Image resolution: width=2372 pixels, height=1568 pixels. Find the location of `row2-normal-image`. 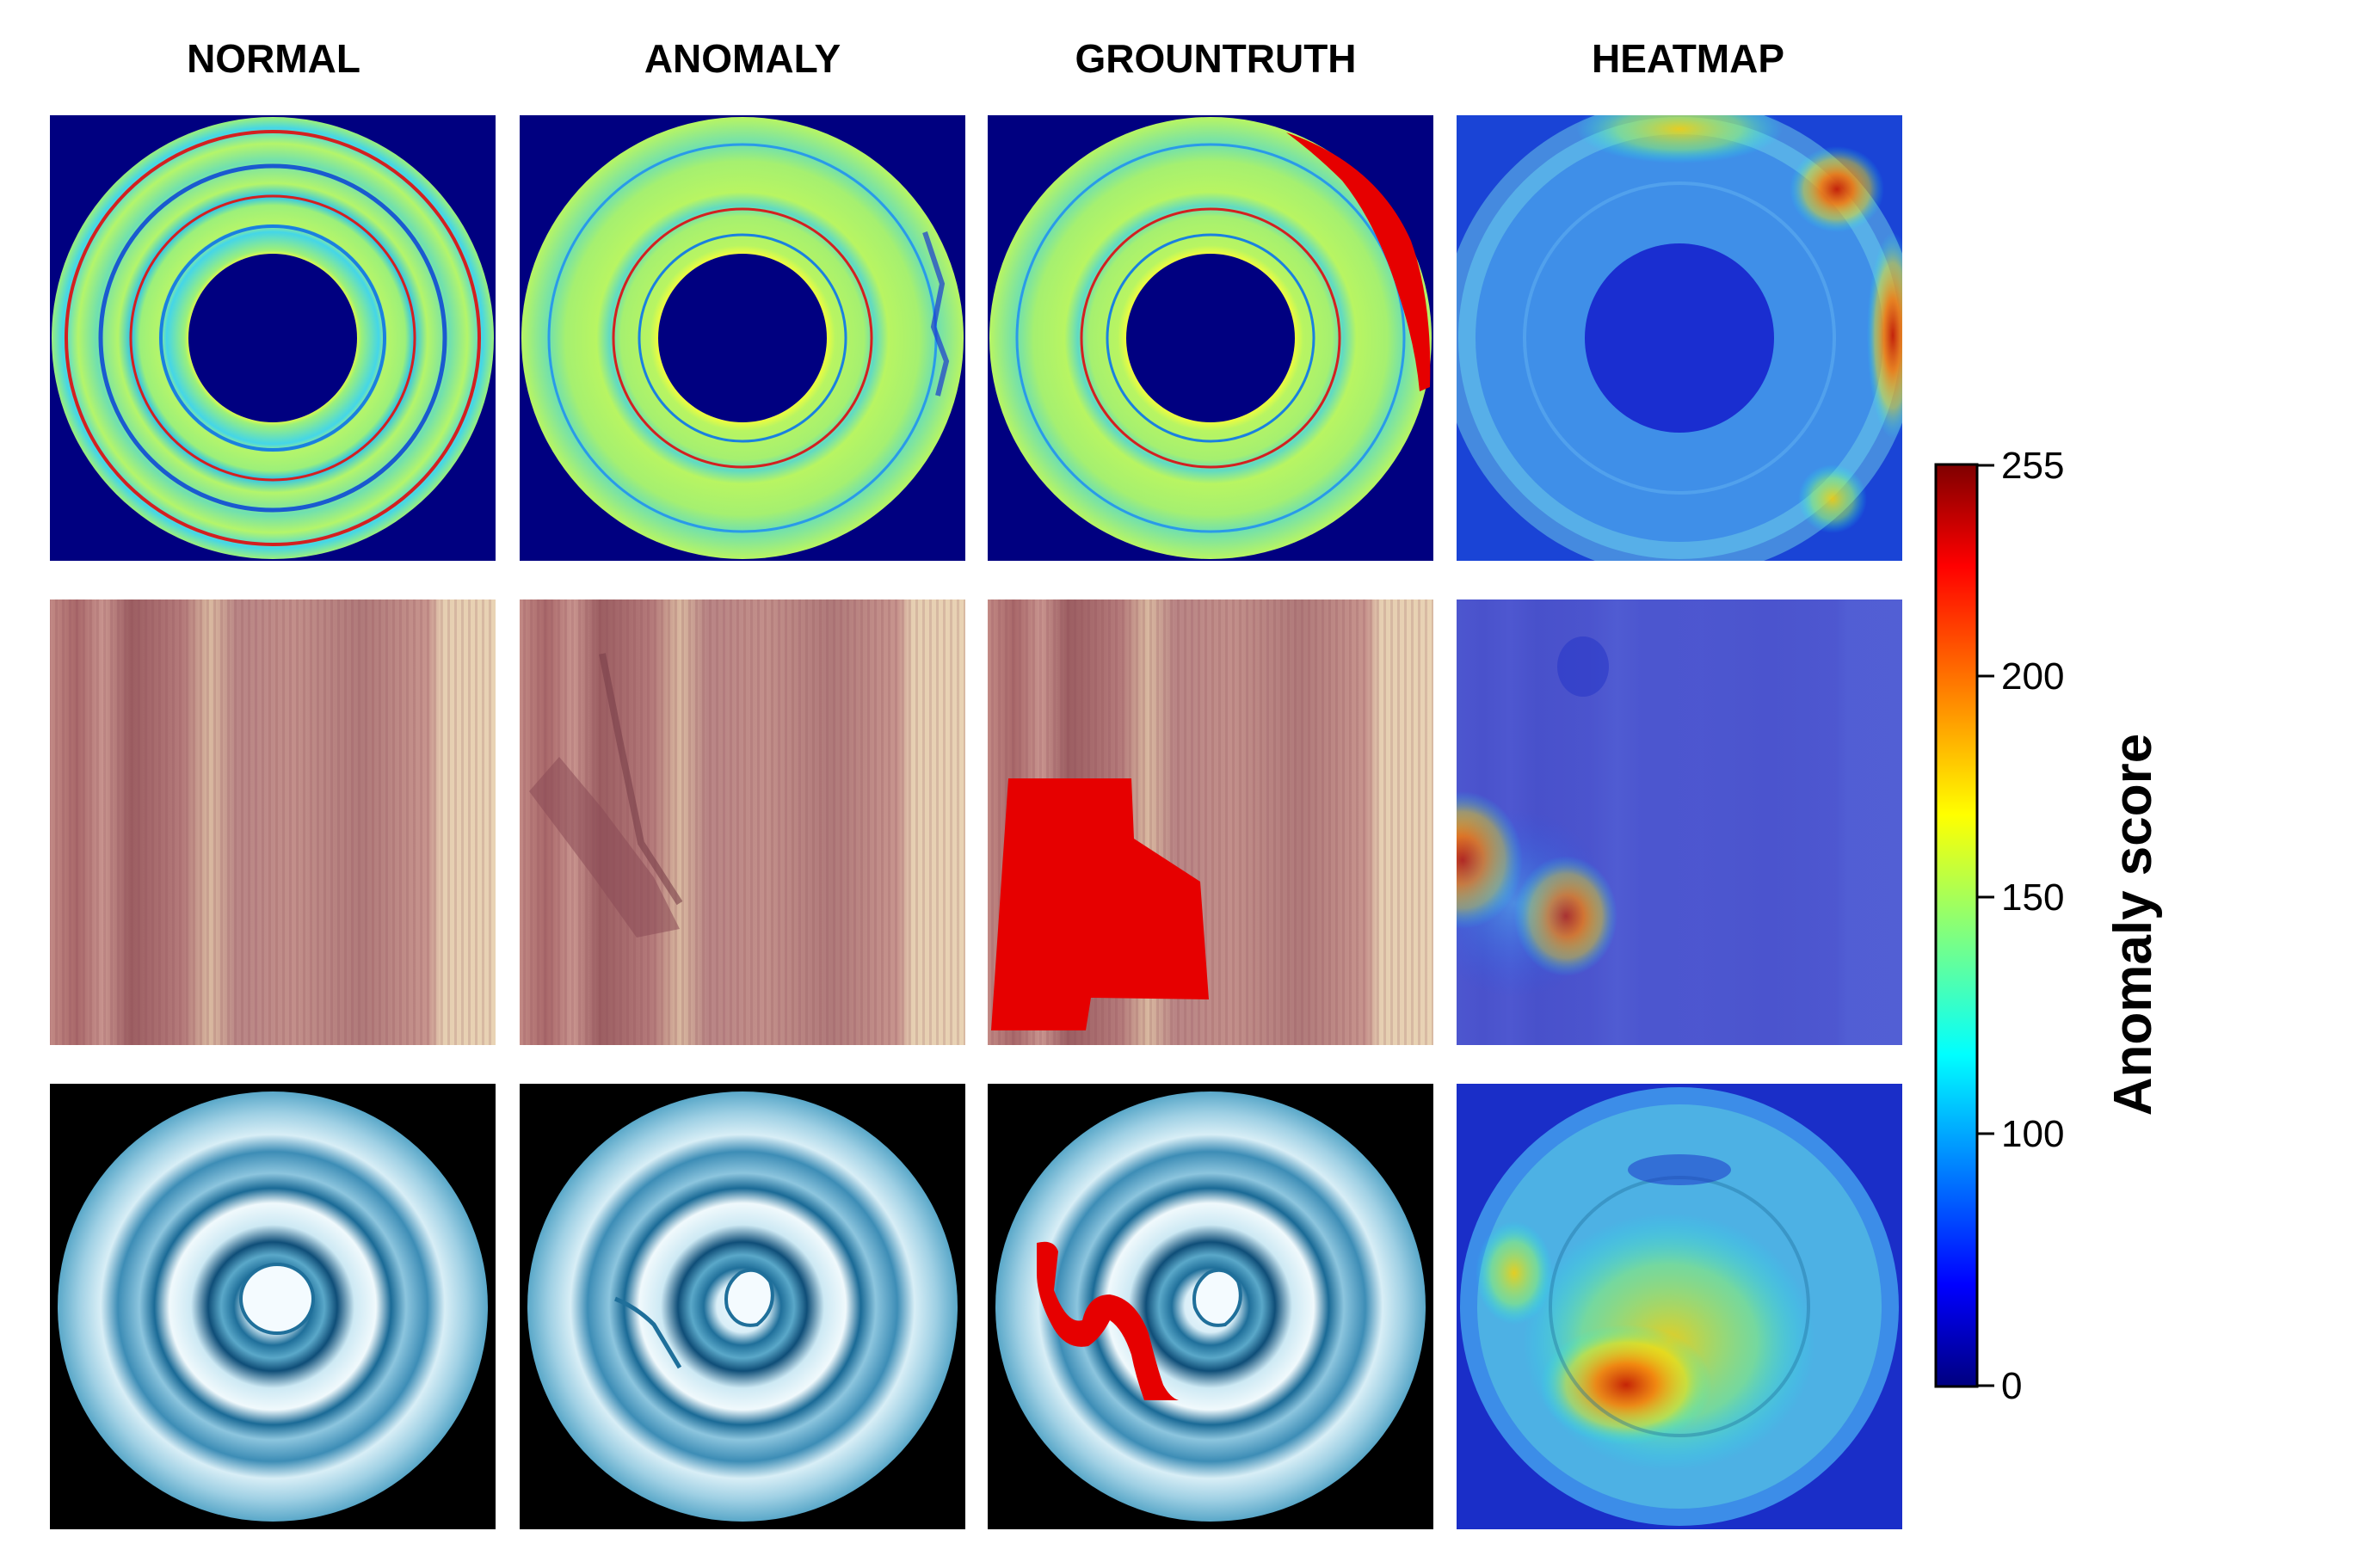

row2-normal-image is located at coordinates (273, 822).